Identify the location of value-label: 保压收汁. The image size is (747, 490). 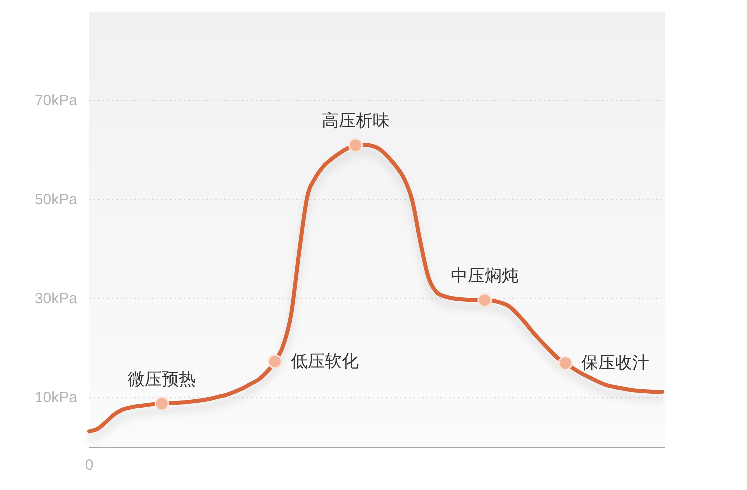
(616, 363).